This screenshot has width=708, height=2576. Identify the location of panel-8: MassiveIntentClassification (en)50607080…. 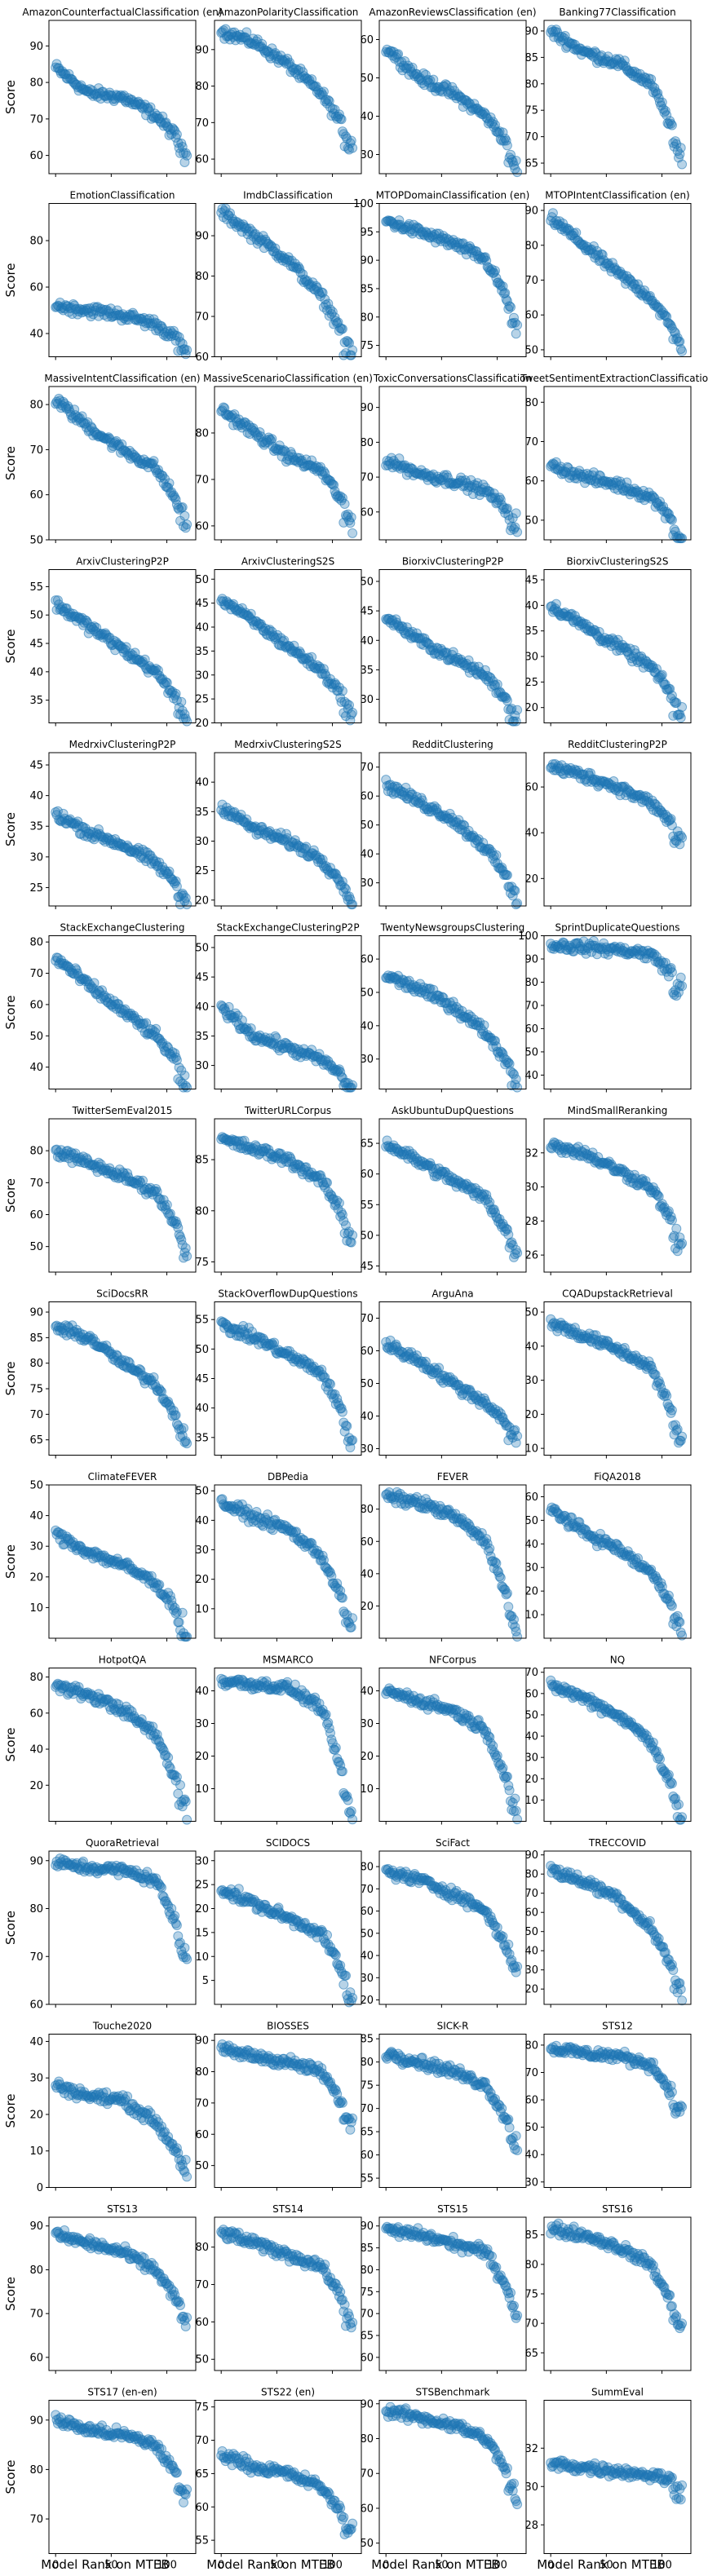
(102, 460).